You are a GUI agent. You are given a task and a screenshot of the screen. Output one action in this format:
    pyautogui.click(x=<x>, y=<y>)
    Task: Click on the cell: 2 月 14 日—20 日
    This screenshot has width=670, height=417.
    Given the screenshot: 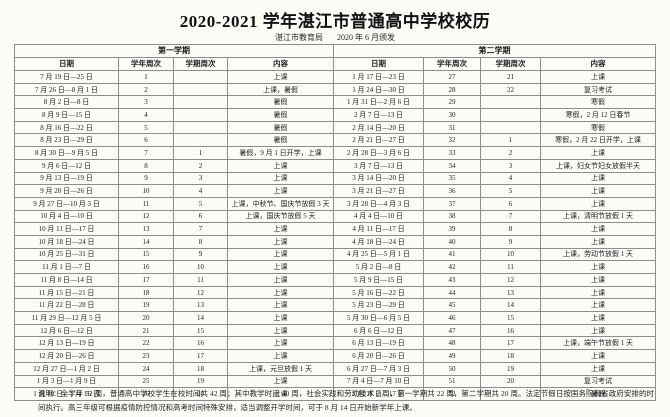 What is the action you would take?
    pyautogui.click(x=378, y=127)
    